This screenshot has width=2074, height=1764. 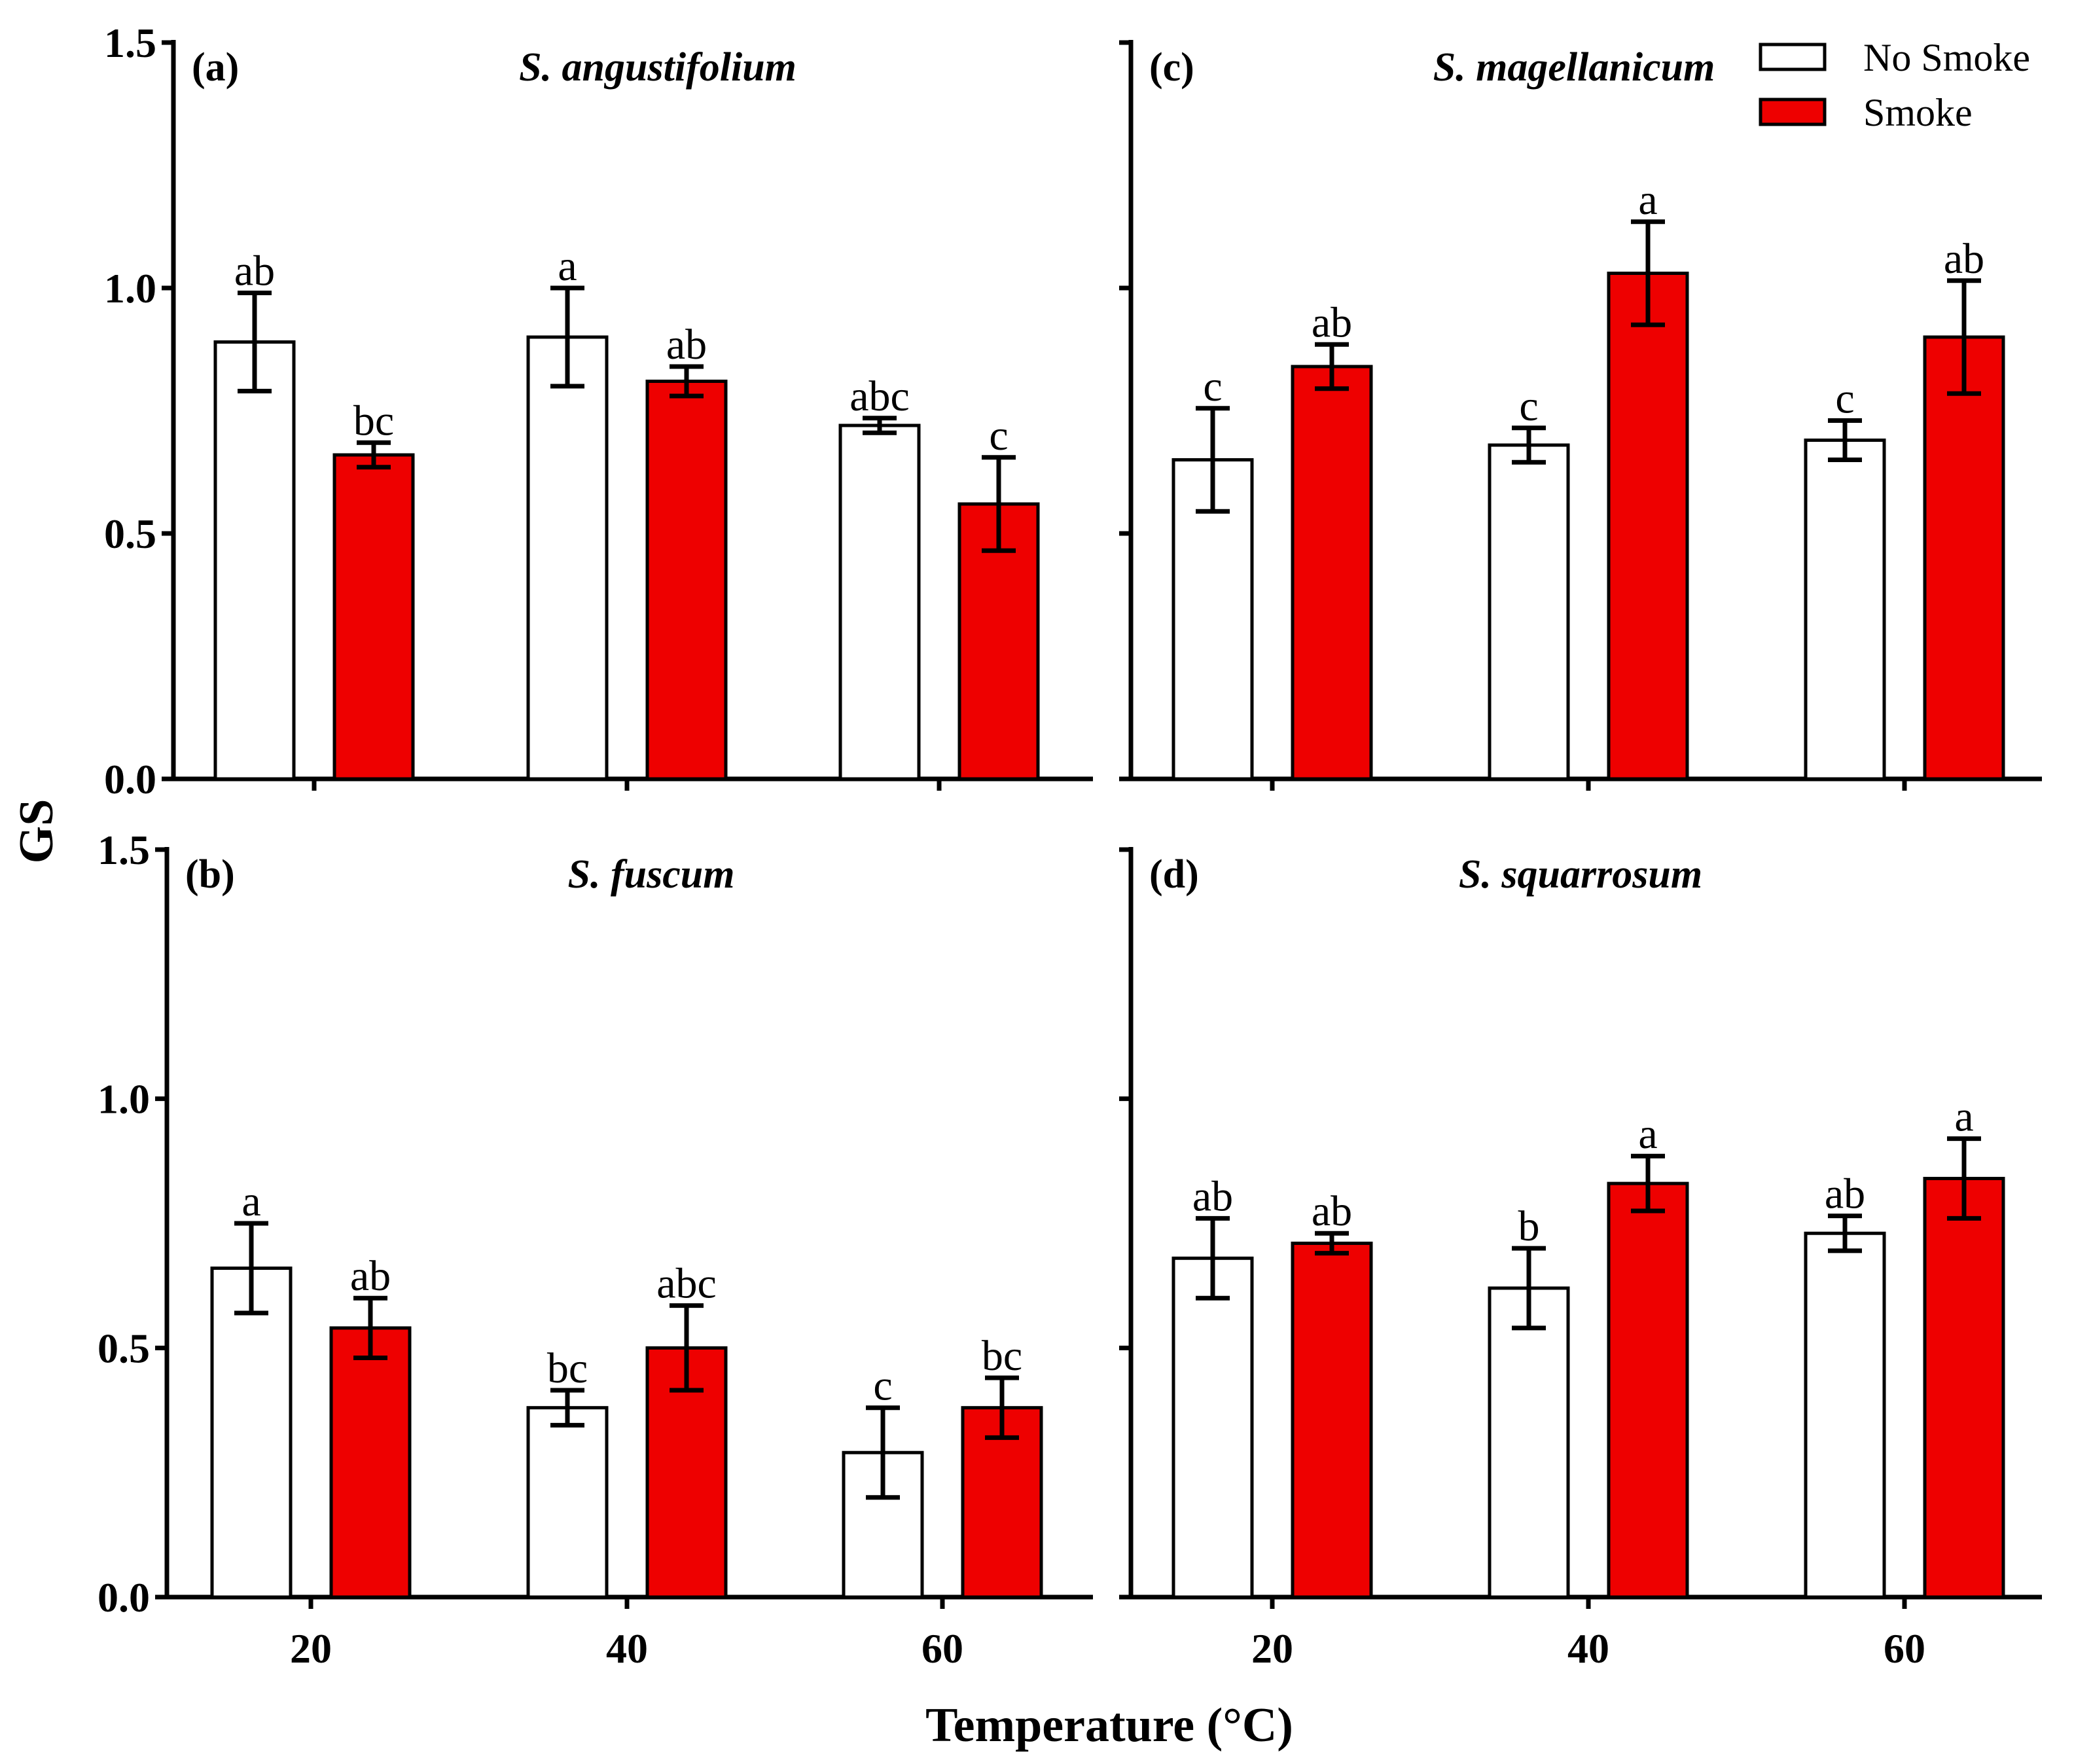 What do you see at coordinates (1894, 85) in the screenshot?
I see `legend: No Smoke Smoke` at bounding box center [1894, 85].